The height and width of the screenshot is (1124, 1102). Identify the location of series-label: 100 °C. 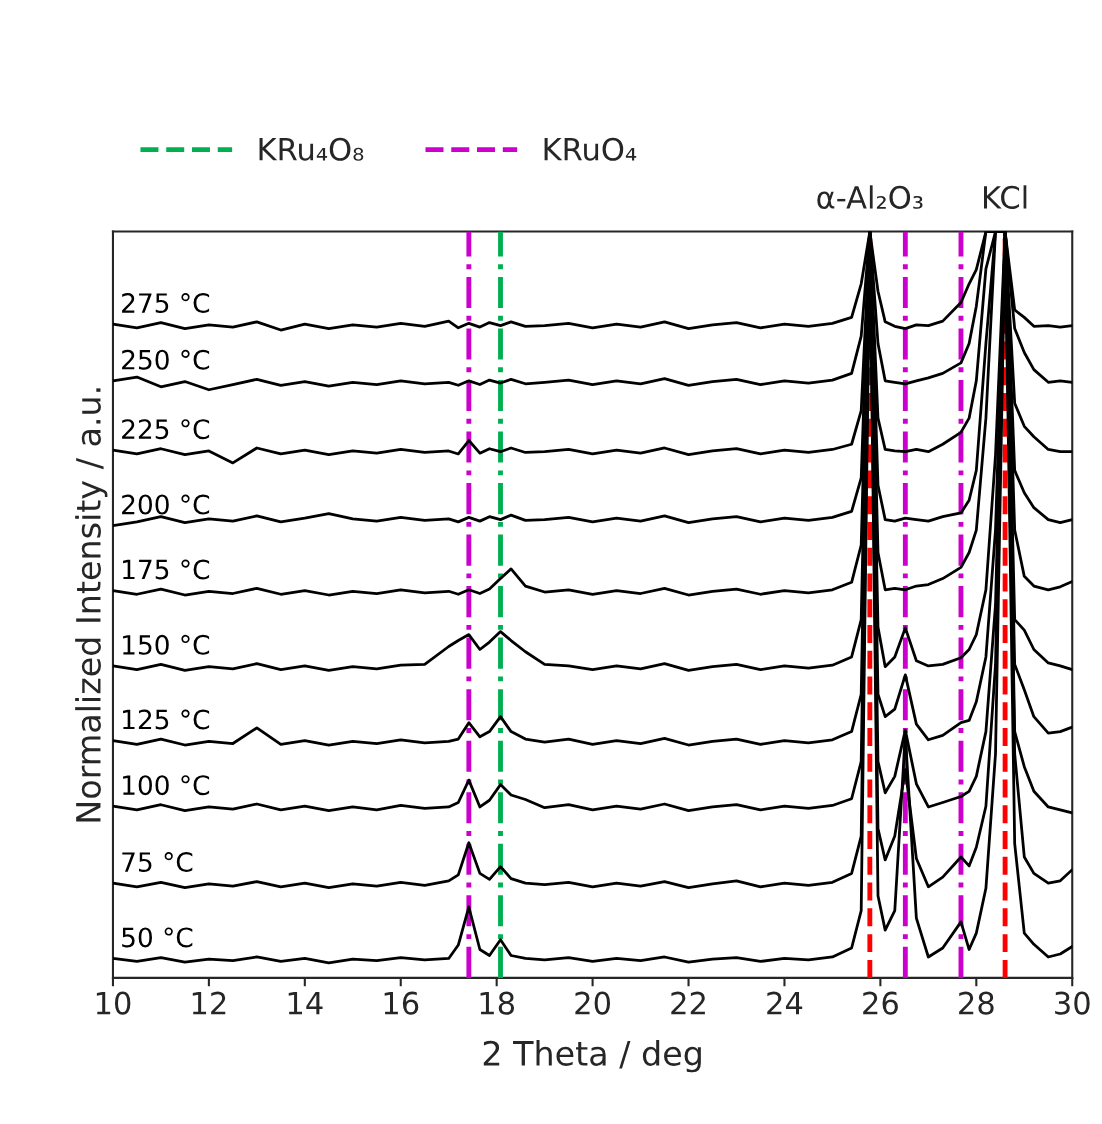
(166, 785).